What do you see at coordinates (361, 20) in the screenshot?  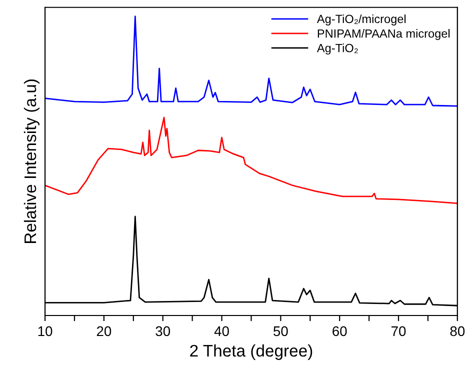 I see `legend-label: Ag-TiO₂/microgel` at bounding box center [361, 20].